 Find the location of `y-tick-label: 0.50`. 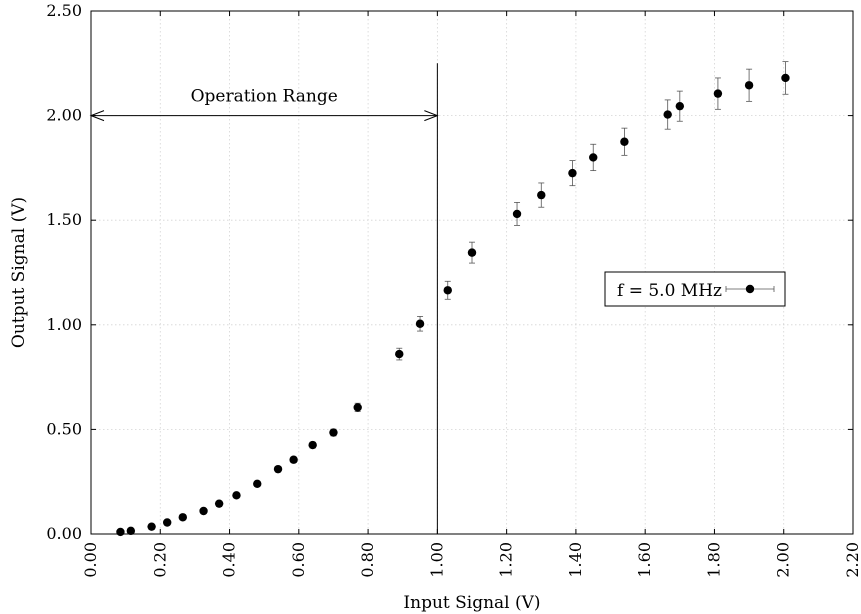

y-tick-label: 0.50 is located at coordinates (64, 428).